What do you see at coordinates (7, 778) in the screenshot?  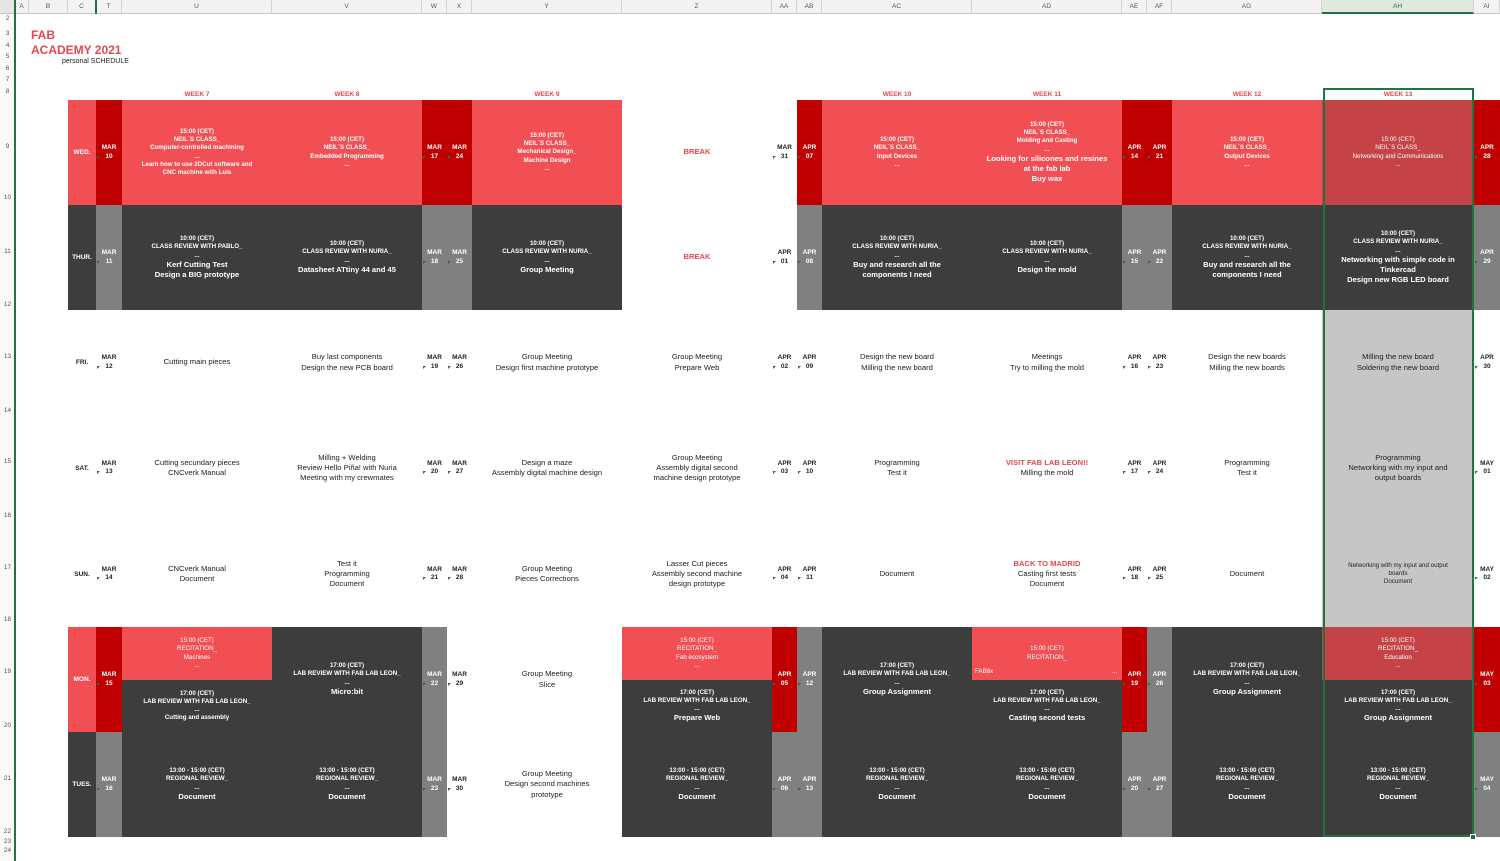 I see `row-header-21: 21` at bounding box center [7, 778].